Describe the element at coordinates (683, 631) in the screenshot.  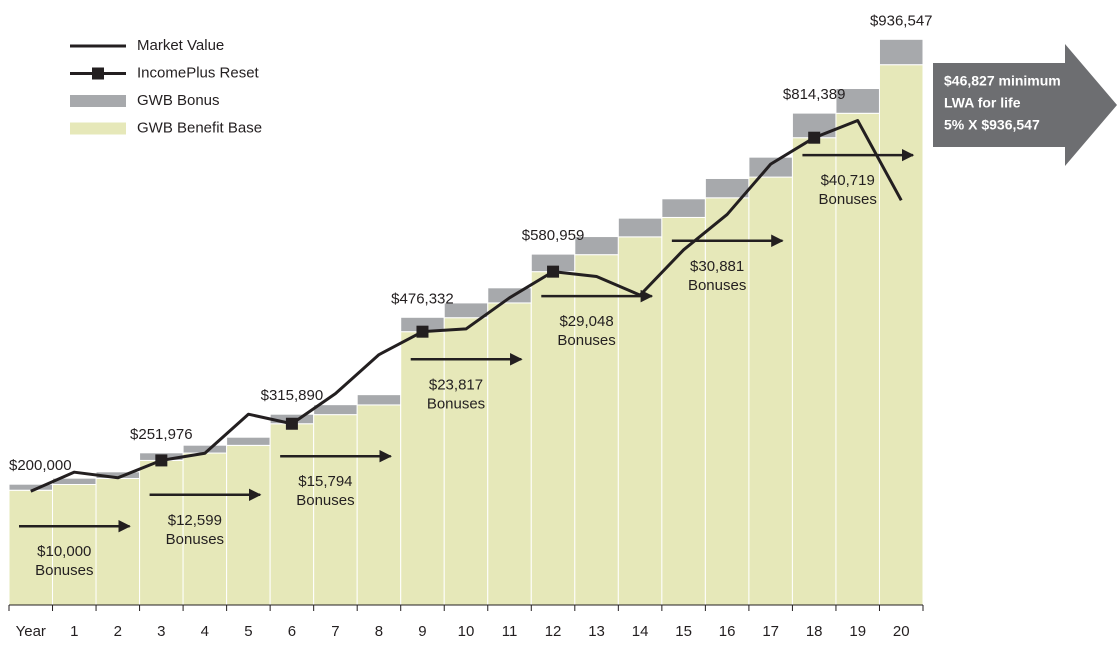
I see `x-tick-label: 15` at that location.